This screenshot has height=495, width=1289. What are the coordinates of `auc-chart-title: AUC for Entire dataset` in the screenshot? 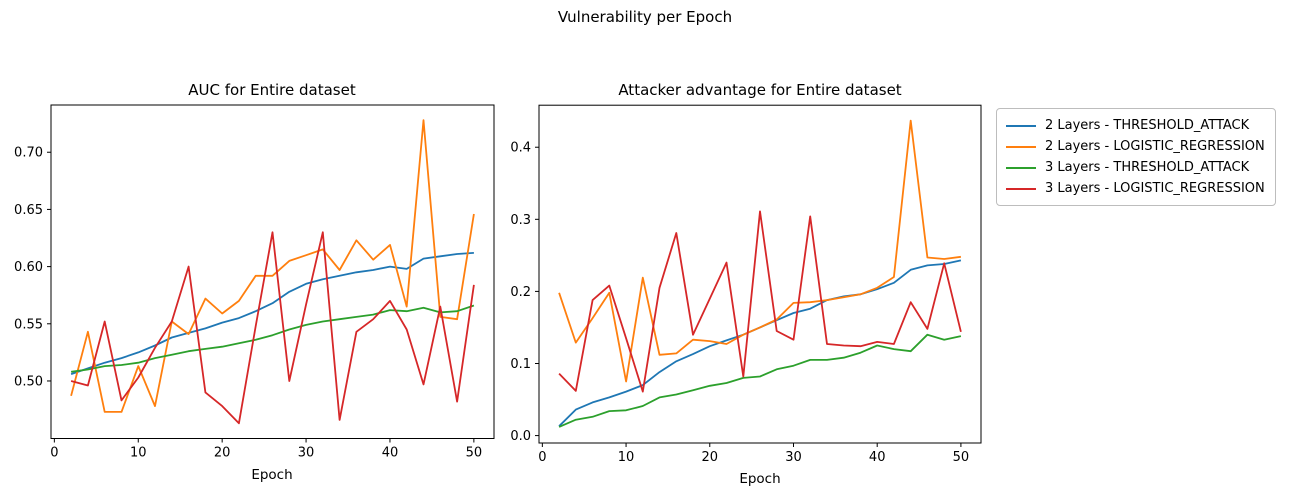 It's located at (272, 90).